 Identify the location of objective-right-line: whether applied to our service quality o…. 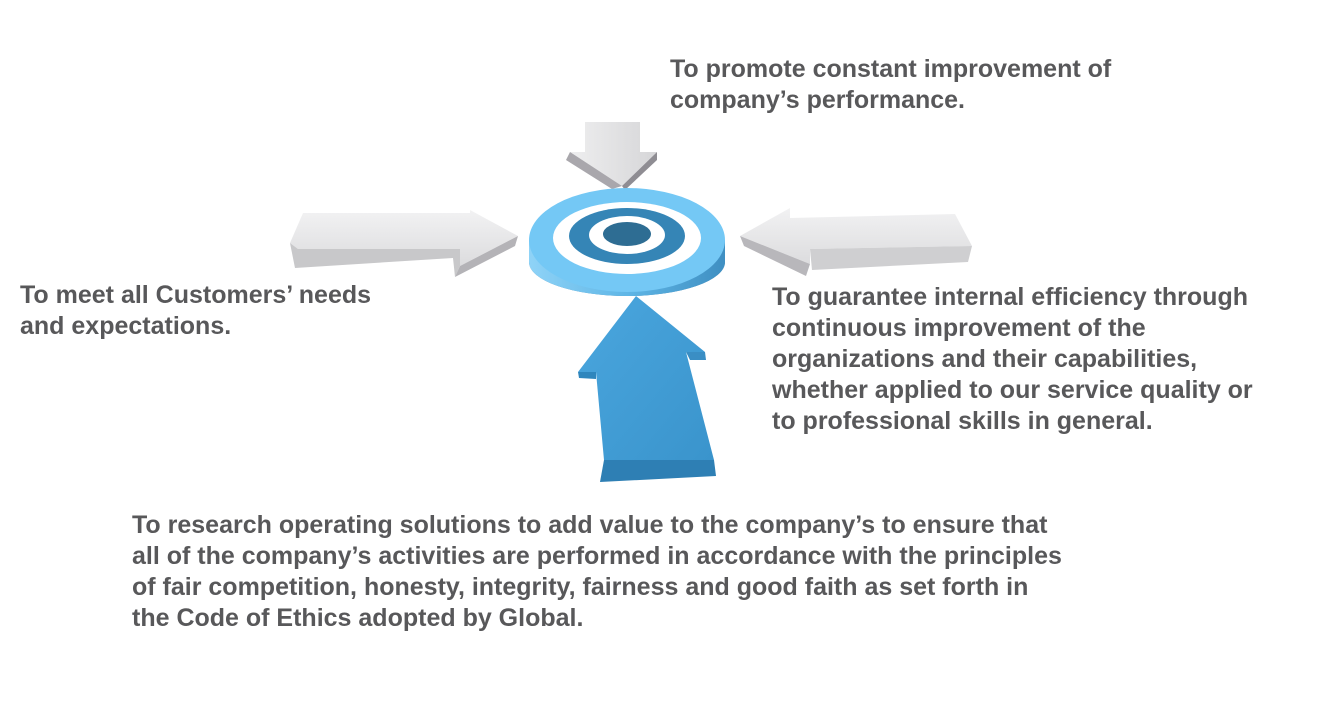
(1012, 390).